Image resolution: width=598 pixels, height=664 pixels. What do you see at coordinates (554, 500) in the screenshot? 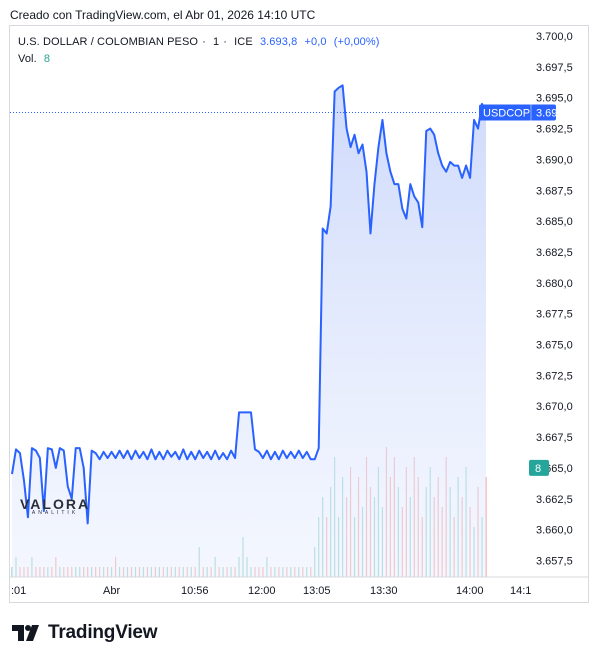
I see `y-tick-label: 3.662,5` at bounding box center [554, 500].